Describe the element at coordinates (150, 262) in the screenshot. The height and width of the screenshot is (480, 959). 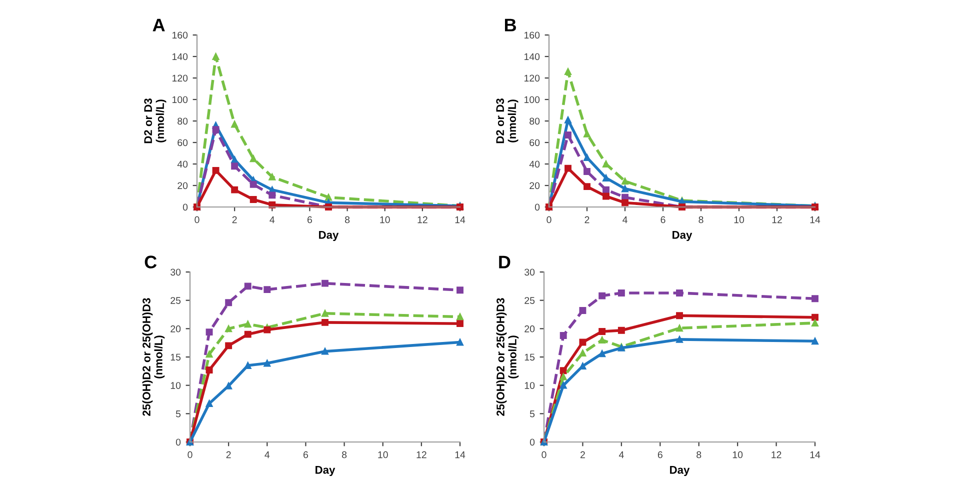
I see `chart-title: C` at that location.